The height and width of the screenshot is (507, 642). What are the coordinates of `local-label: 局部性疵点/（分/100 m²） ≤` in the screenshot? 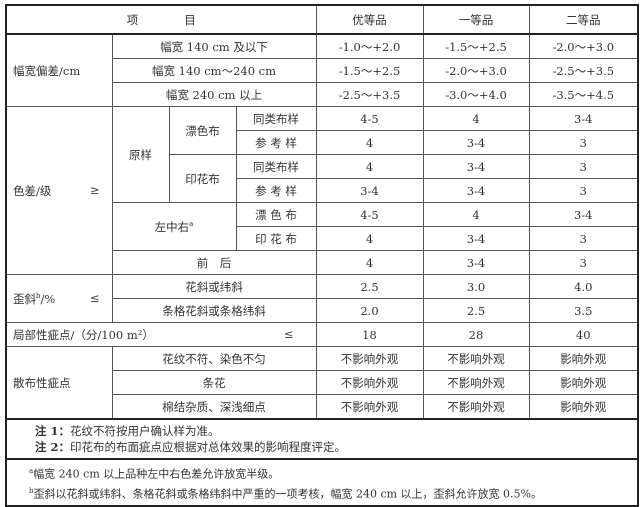 It's located at (161, 334).